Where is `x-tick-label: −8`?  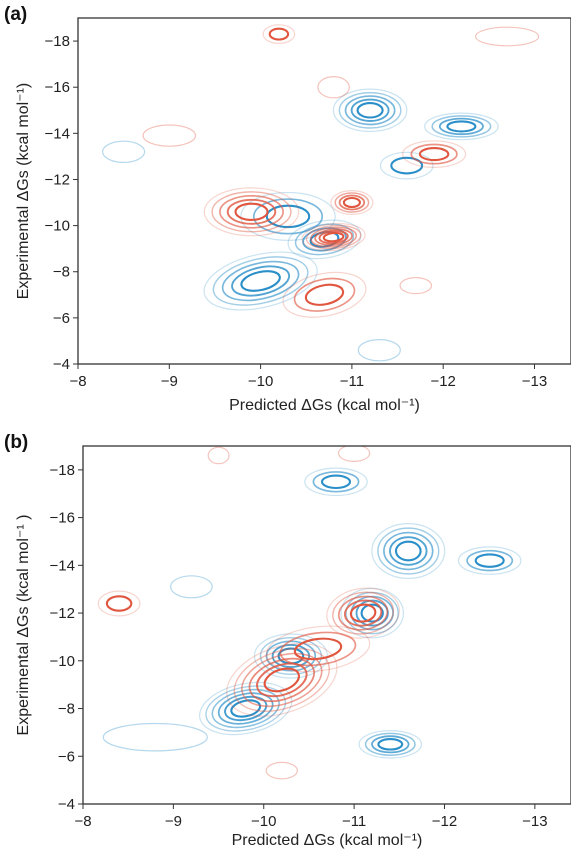 x-tick-label: −8 is located at coordinates (82, 821).